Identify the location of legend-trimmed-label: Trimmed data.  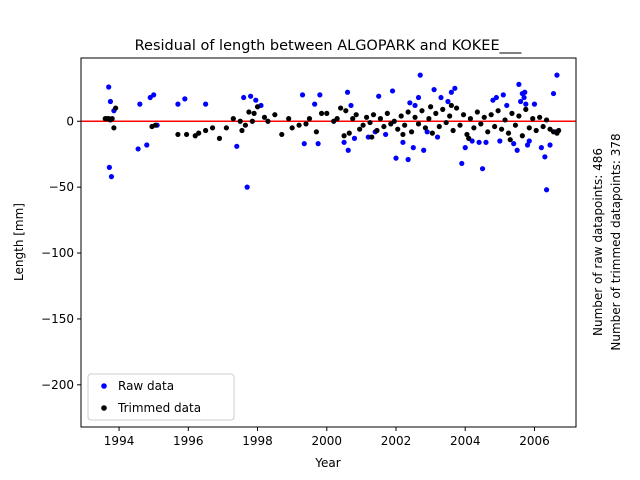
(159, 408).